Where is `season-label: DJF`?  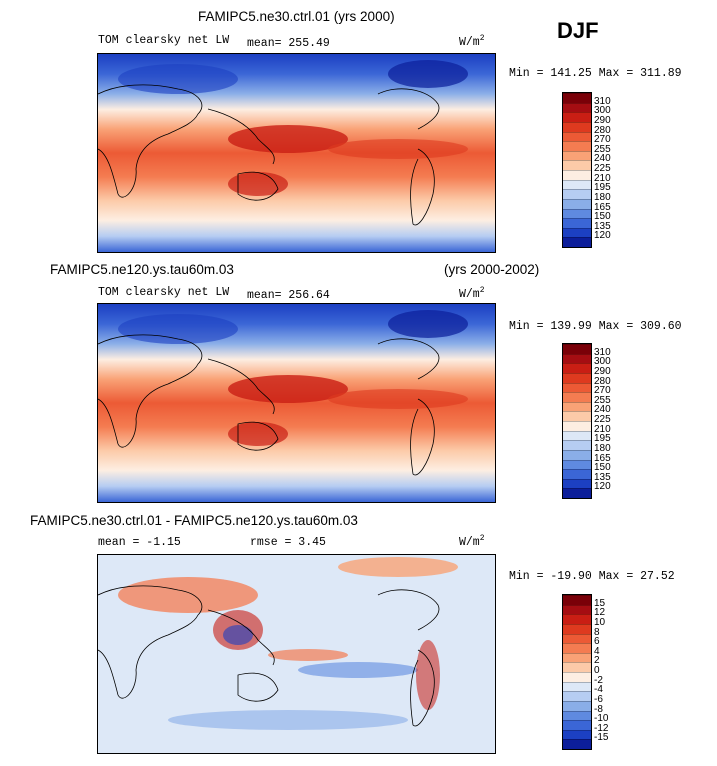 season-label: DJF is located at coordinates (578, 30).